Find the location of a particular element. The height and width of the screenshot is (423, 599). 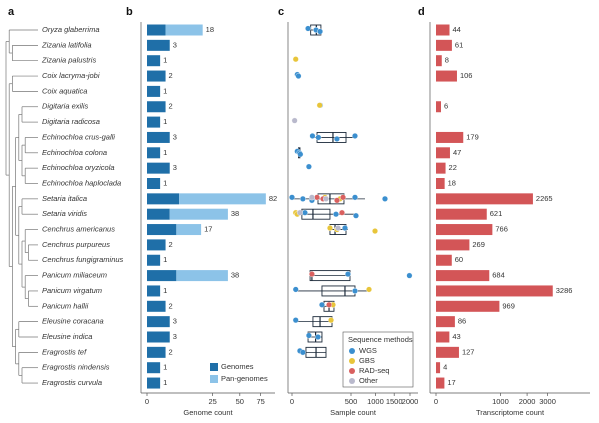

species-label: Eragrostis curvula is located at coordinates (72, 382).